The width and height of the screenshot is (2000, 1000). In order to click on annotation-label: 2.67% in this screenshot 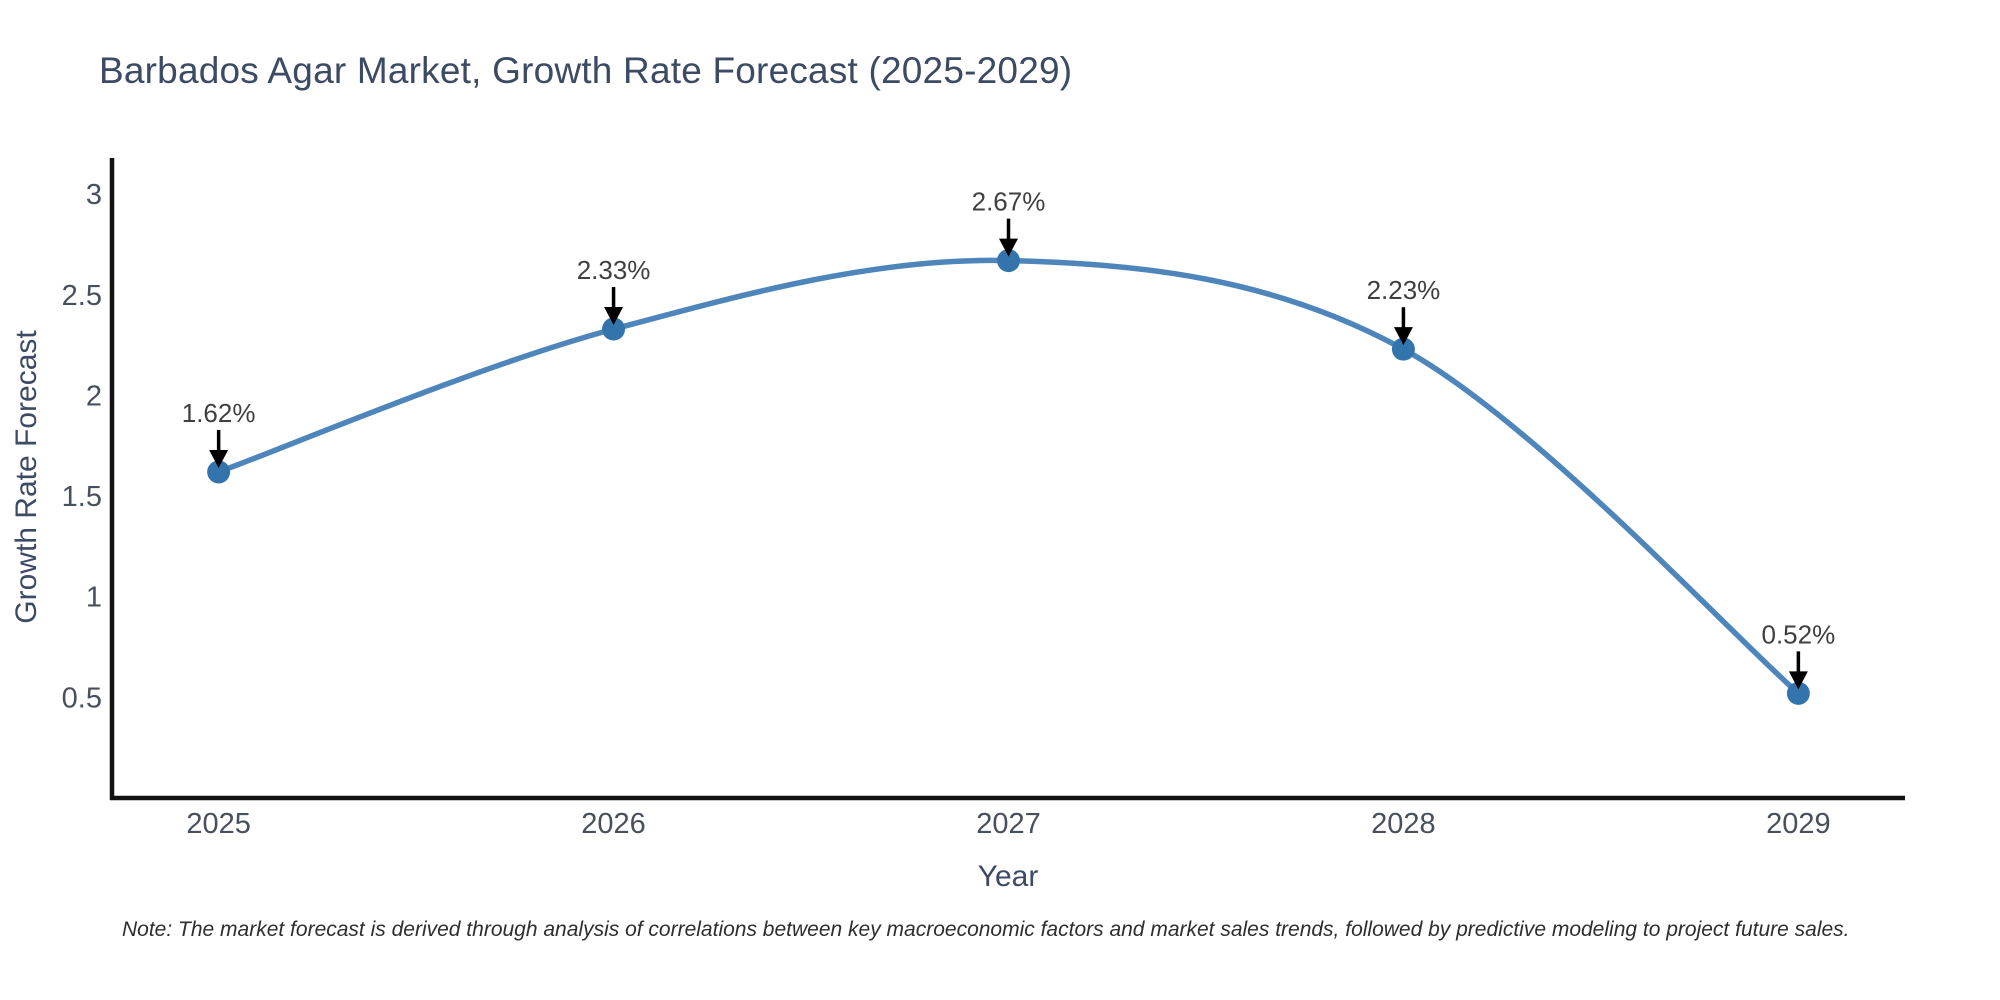, I will do `click(1009, 202)`.